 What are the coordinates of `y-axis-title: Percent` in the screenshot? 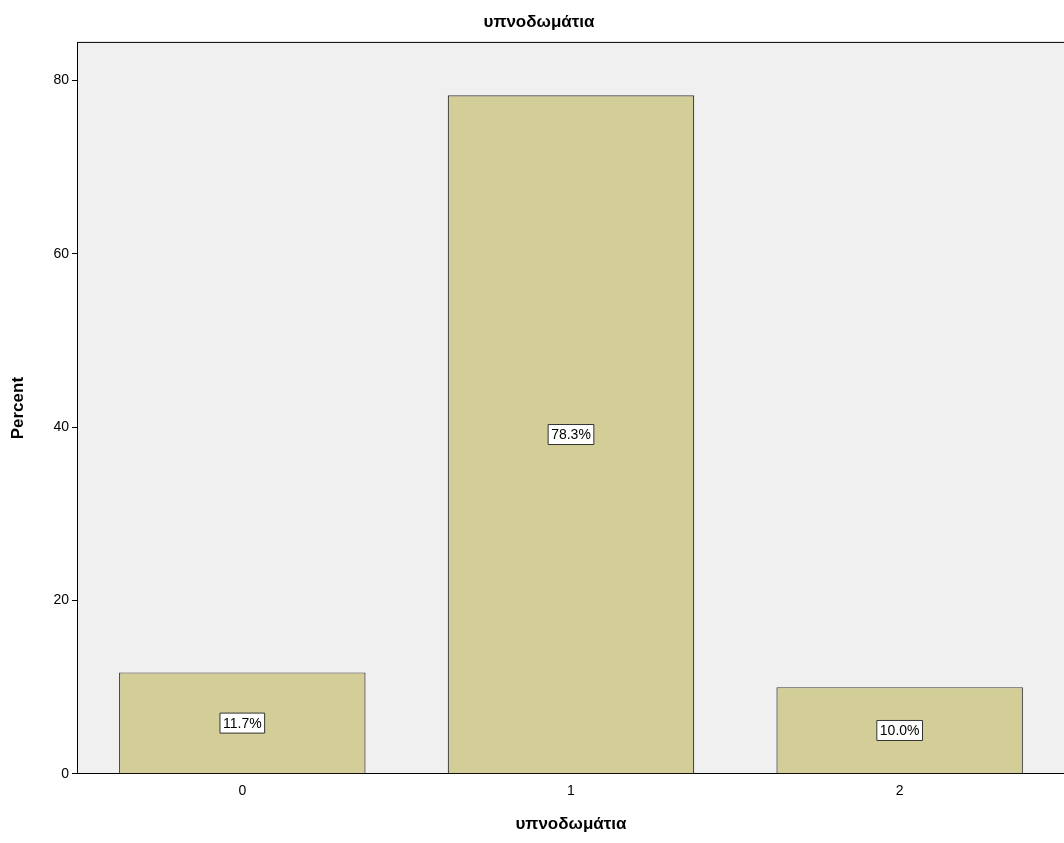 It's located at (17, 408).